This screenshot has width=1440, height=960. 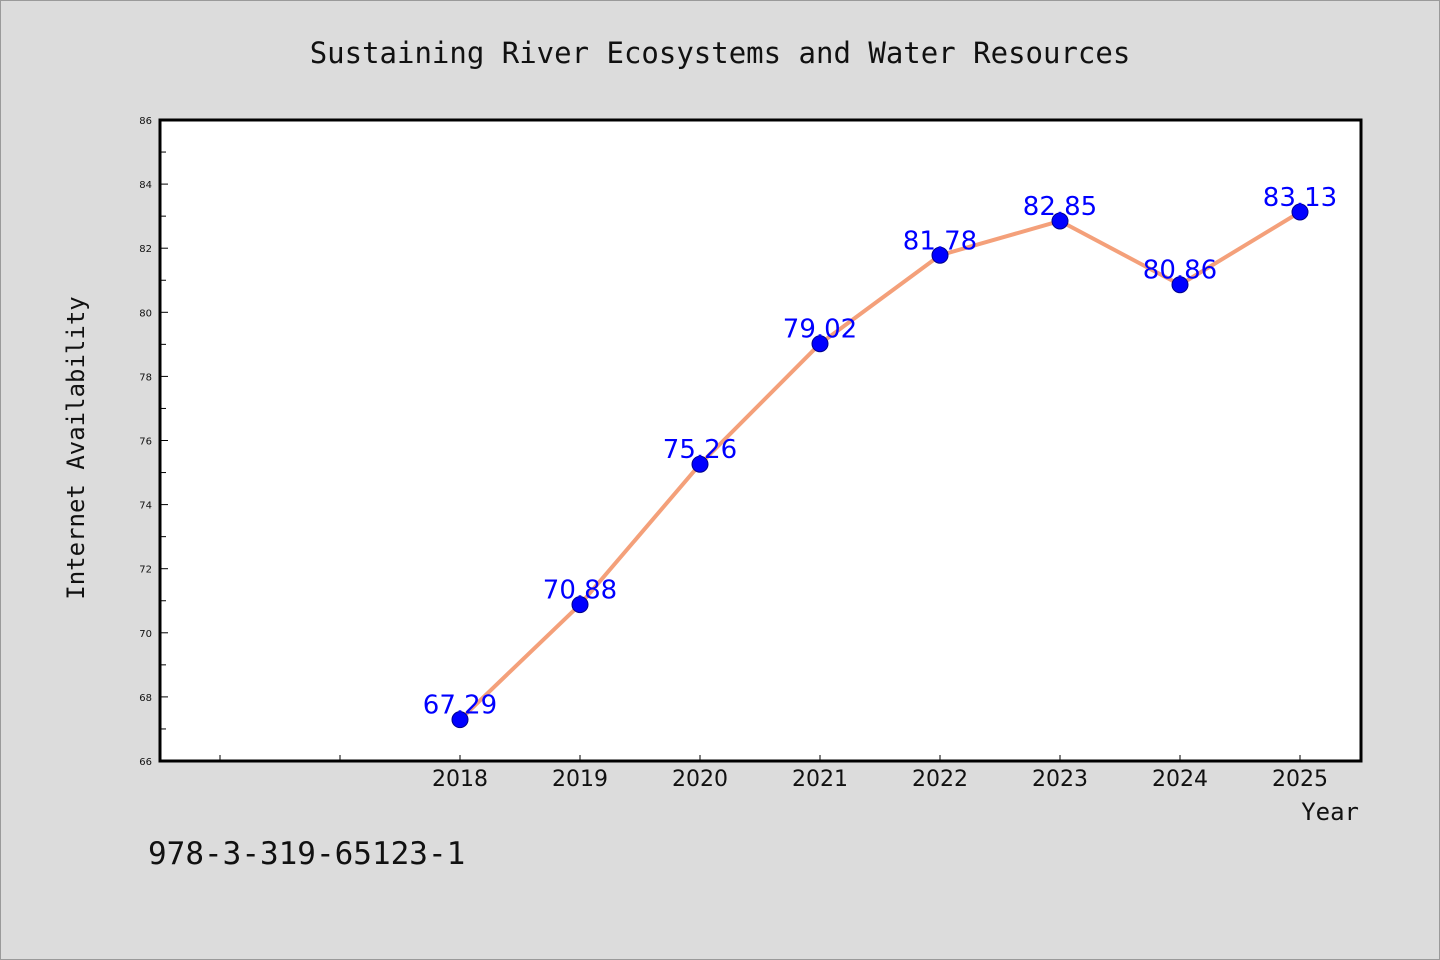 I want to click on y-tick-label: 72, so click(x=145, y=570).